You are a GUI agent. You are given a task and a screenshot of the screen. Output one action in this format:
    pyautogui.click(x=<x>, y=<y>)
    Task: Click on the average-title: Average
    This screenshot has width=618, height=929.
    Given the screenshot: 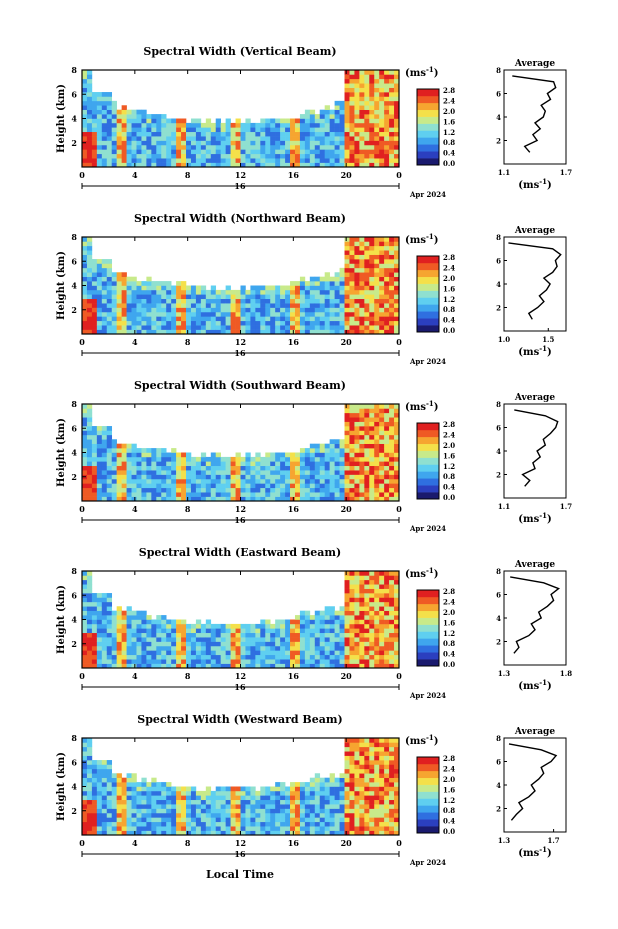 What is the action you would take?
    pyautogui.click(x=534, y=398)
    